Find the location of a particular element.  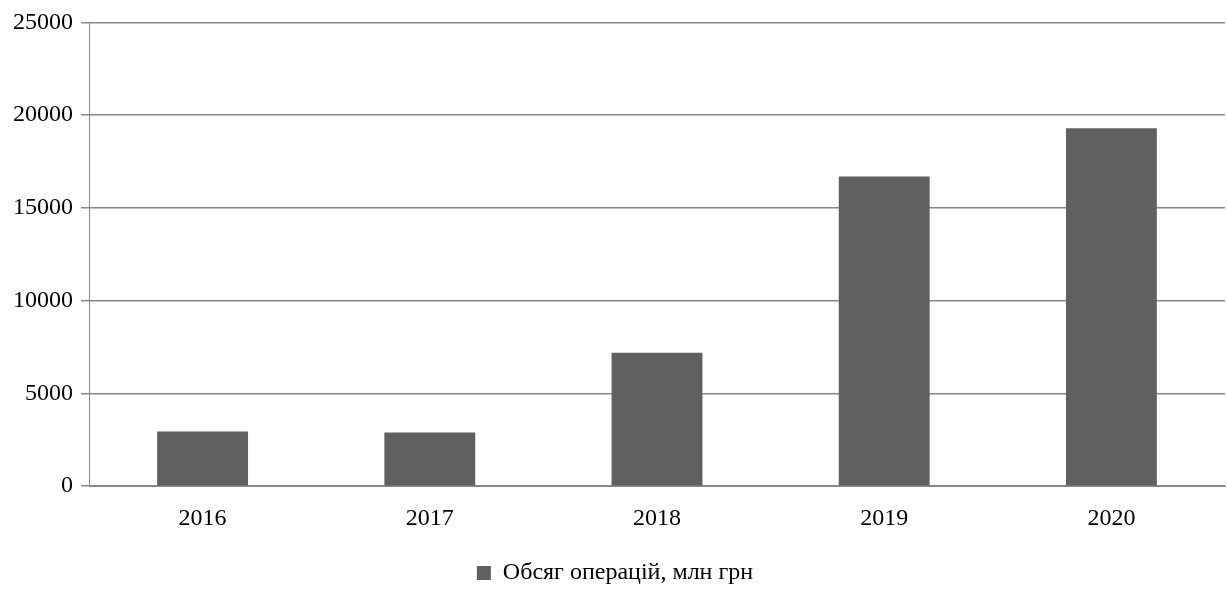

x-tick-label: 2019 is located at coordinates (884, 516).